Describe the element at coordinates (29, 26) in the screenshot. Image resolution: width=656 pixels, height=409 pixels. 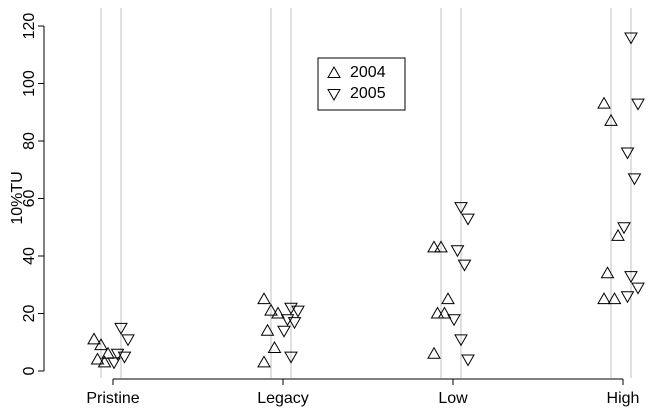
I see `y-tick-label: 120` at that location.